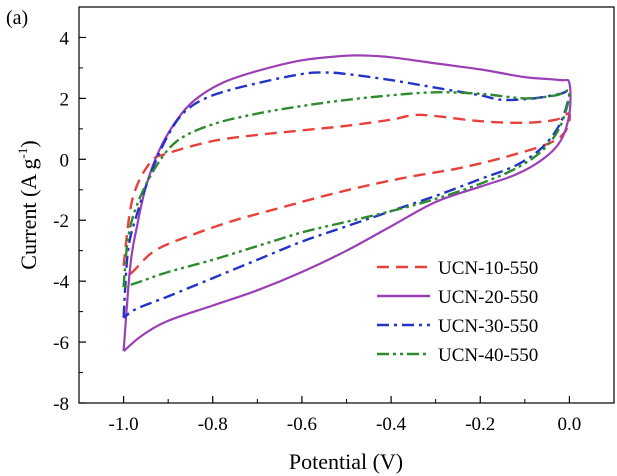 The height and width of the screenshot is (476, 617). What do you see at coordinates (28, 213) in the screenshot?
I see `y-axis-title-main: Current (A g` at bounding box center [28, 213].